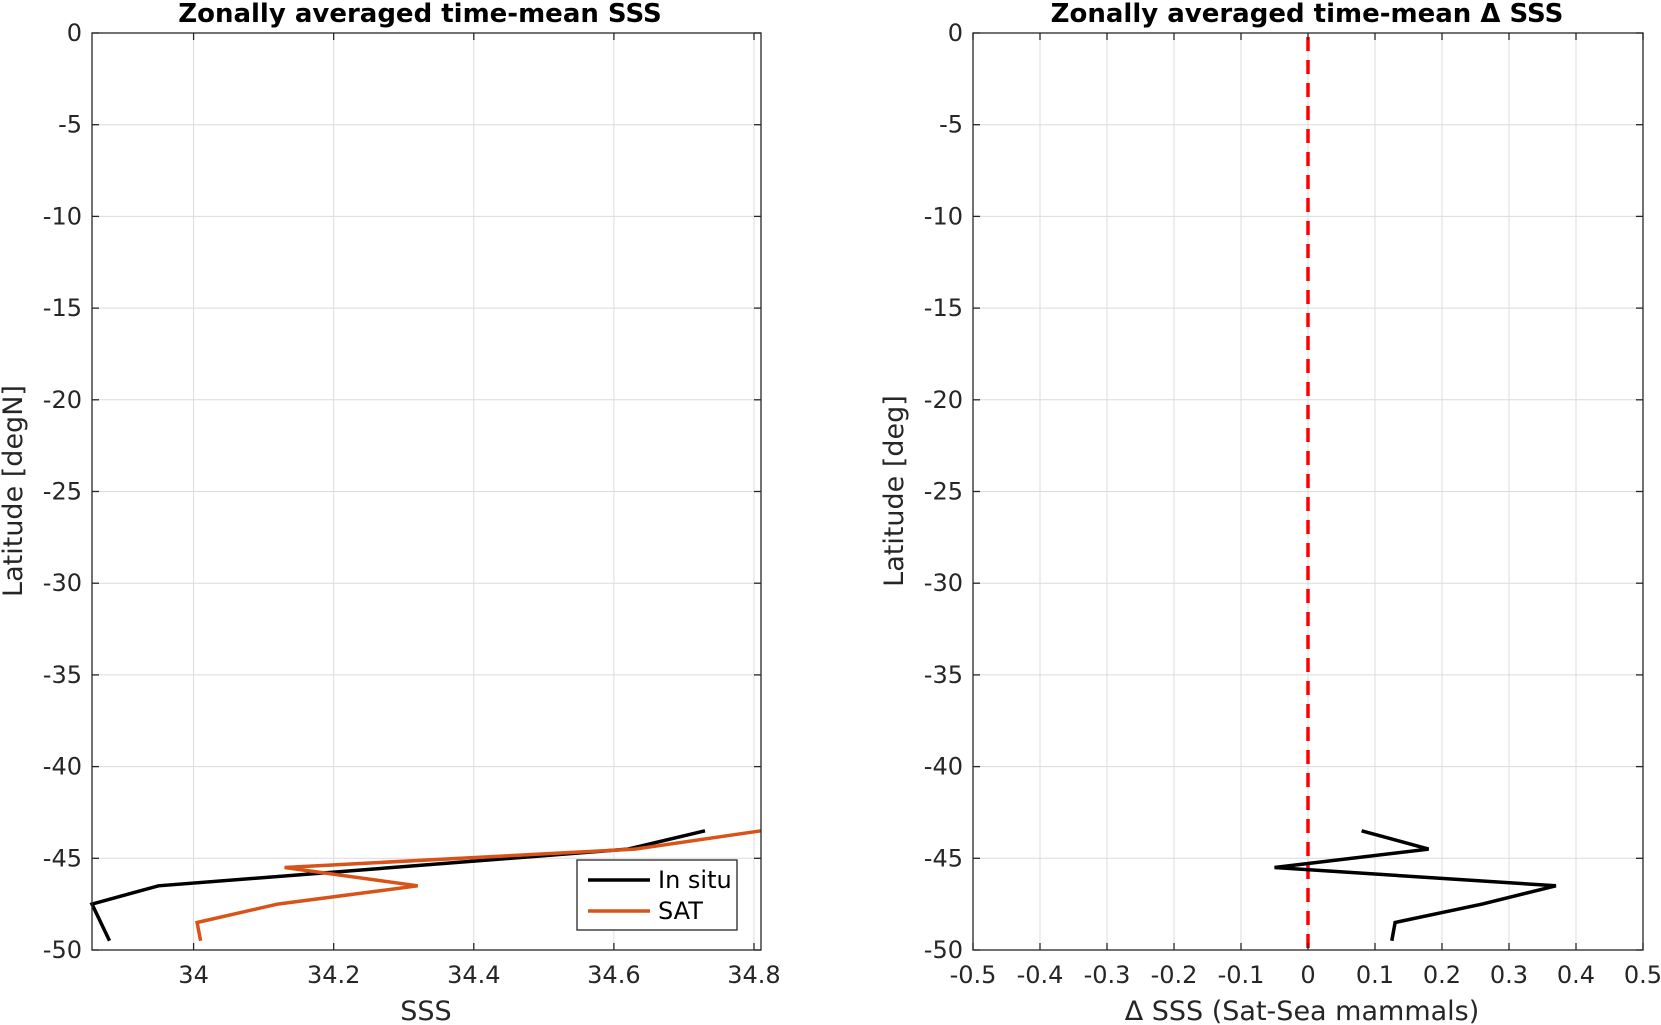 The width and height of the screenshot is (1661, 1025). I want to click on sss-x-axis-label: SSS, so click(425, 1010).